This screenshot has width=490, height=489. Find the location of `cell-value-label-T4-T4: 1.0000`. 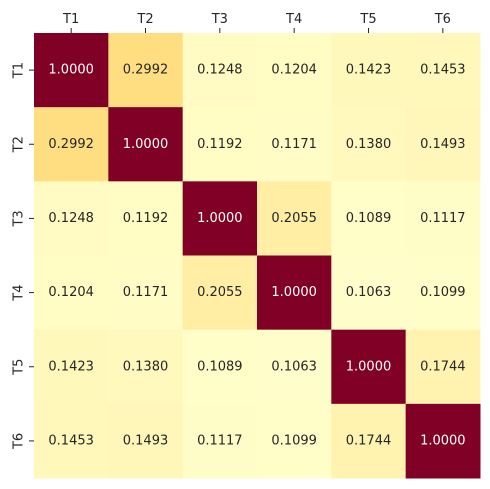

cell-value-label-T4-T4: 1.0000 is located at coordinates (294, 292).